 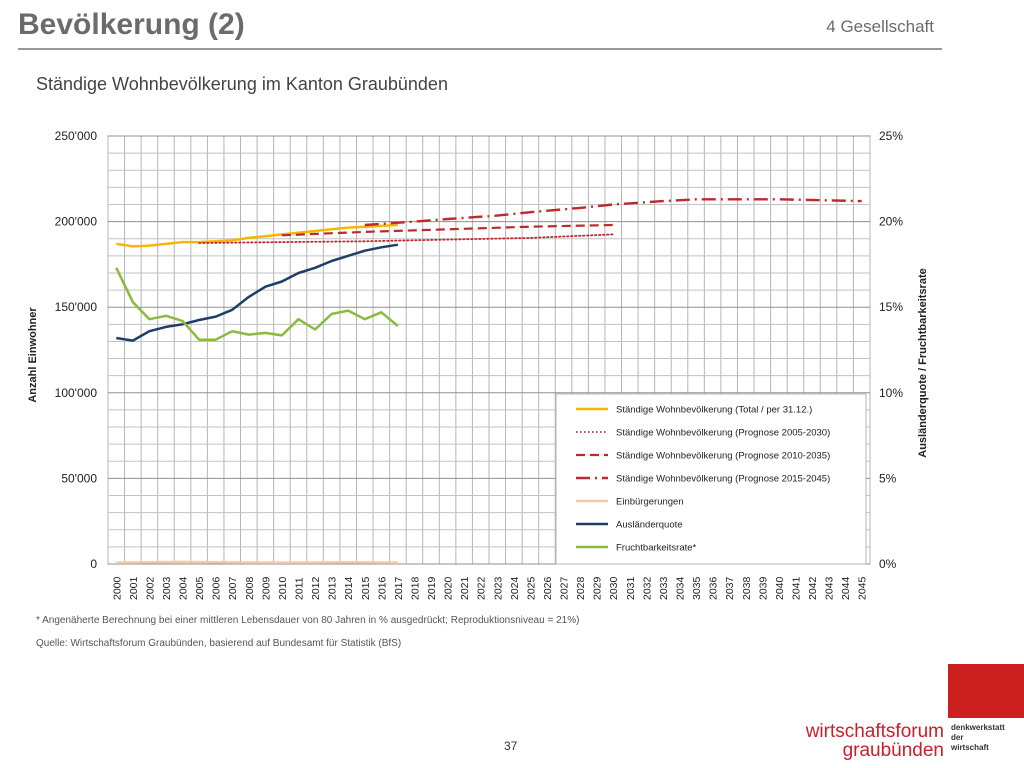 I want to click on x-tick-label: 2014, so click(x=349, y=588).